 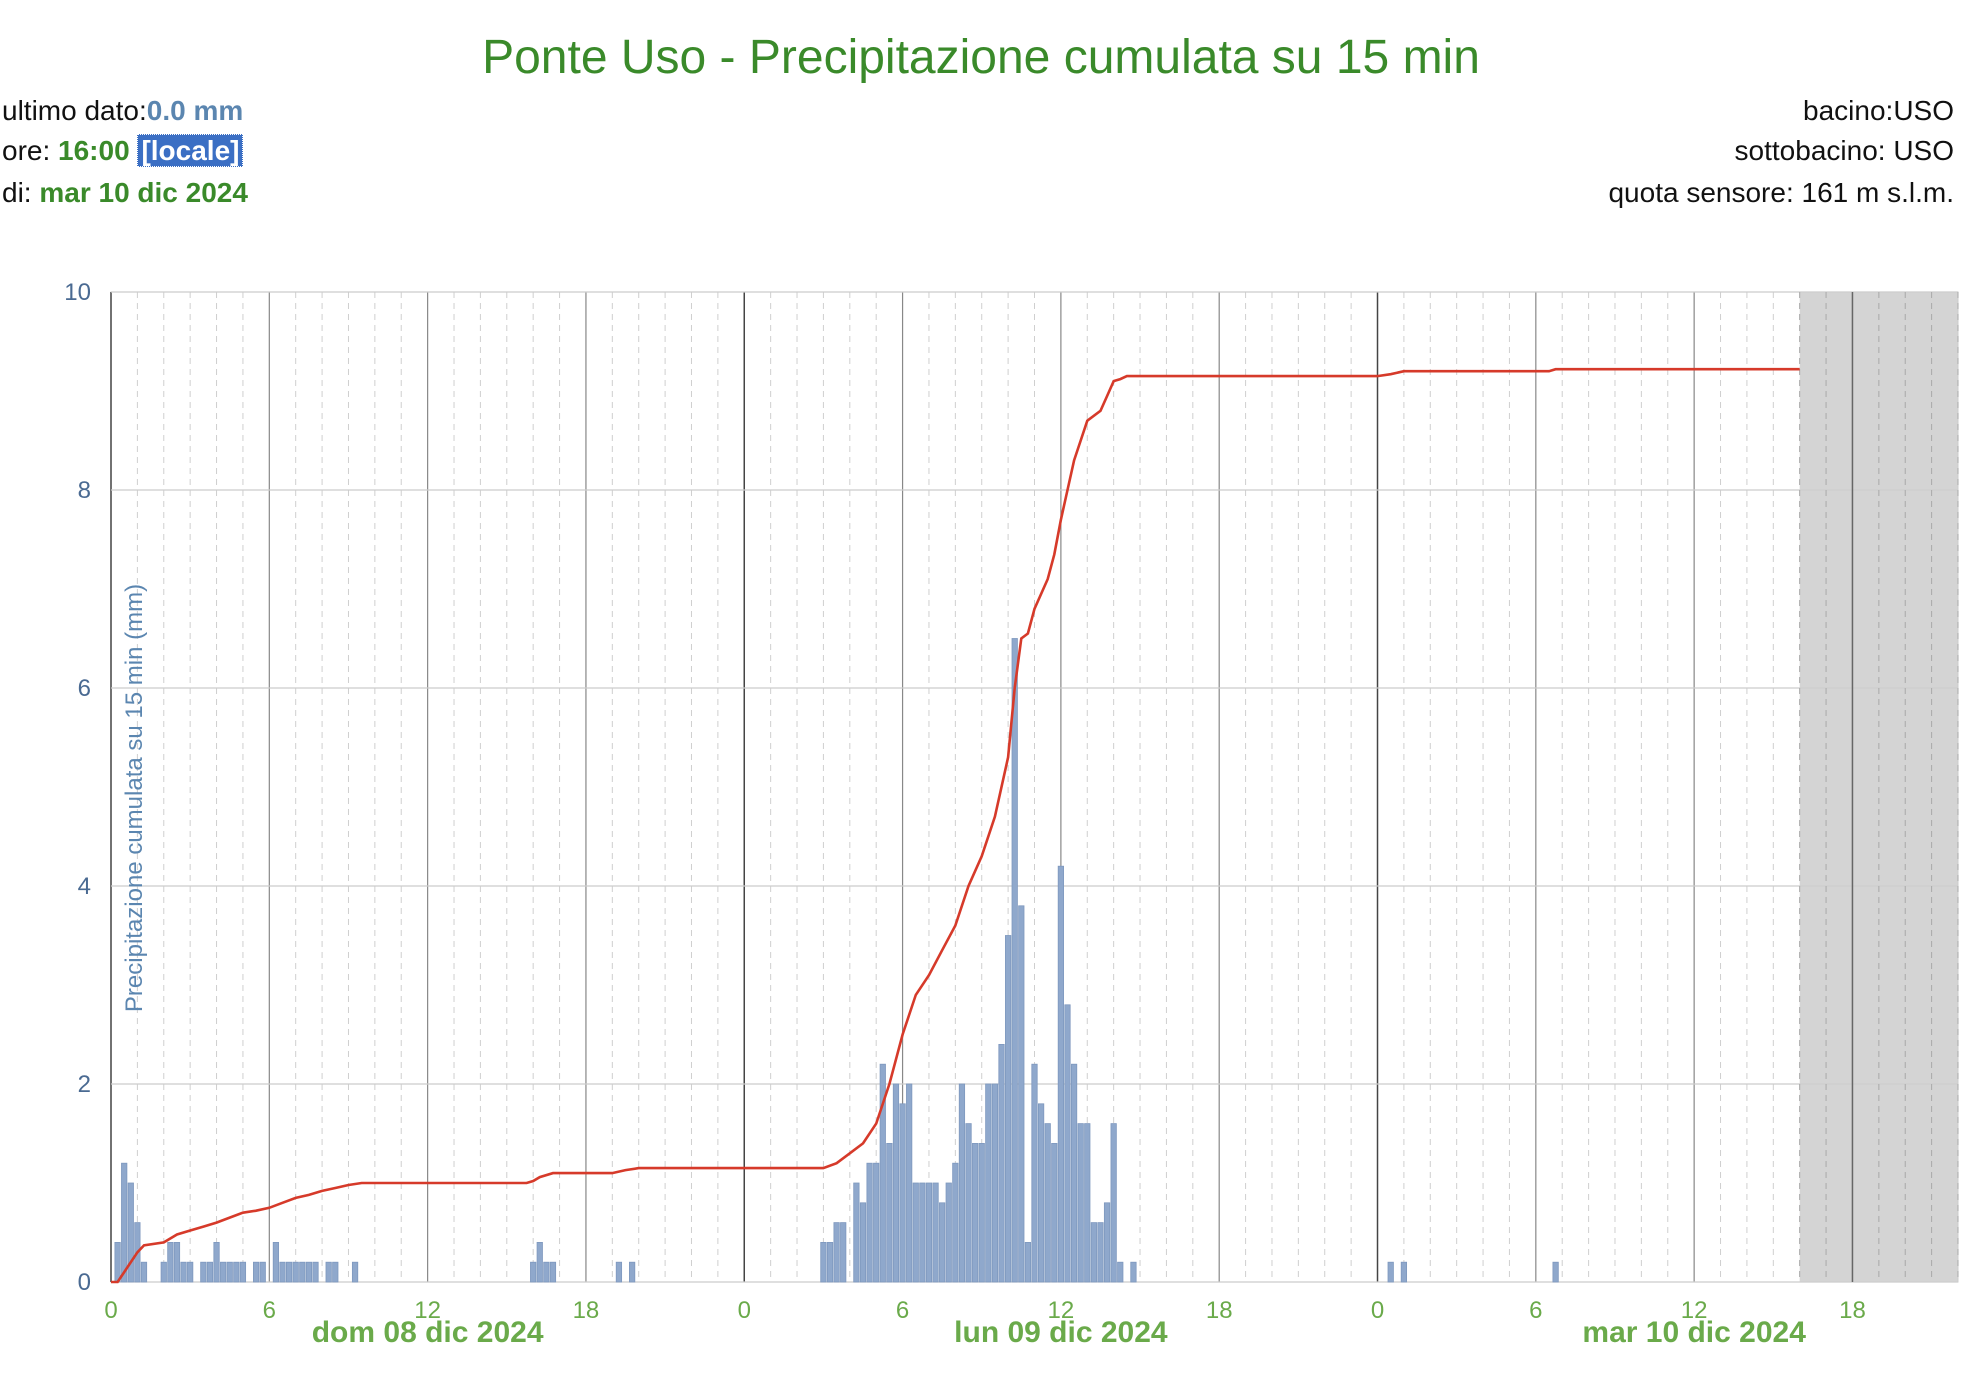 I want to click on no-data-region, so click(x=1879, y=787).